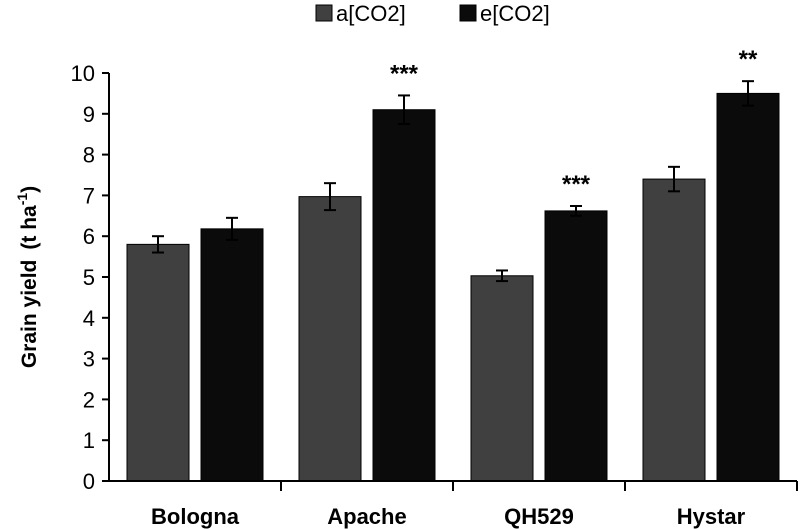 This screenshot has width=800, height=529. Describe the element at coordinates (674, 330) in the screenshot. I see `bar-a-co2-hystar` at that location.